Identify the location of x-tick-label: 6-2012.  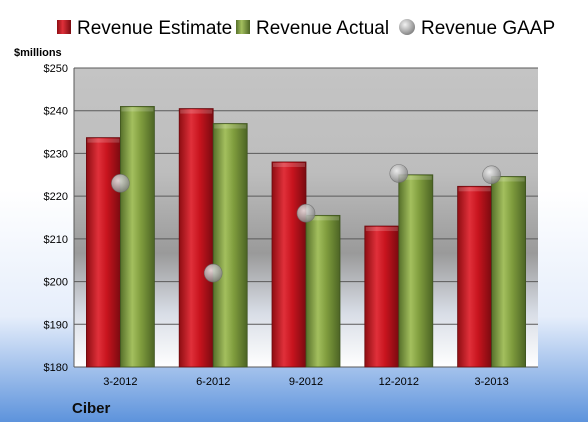
(213, 382).